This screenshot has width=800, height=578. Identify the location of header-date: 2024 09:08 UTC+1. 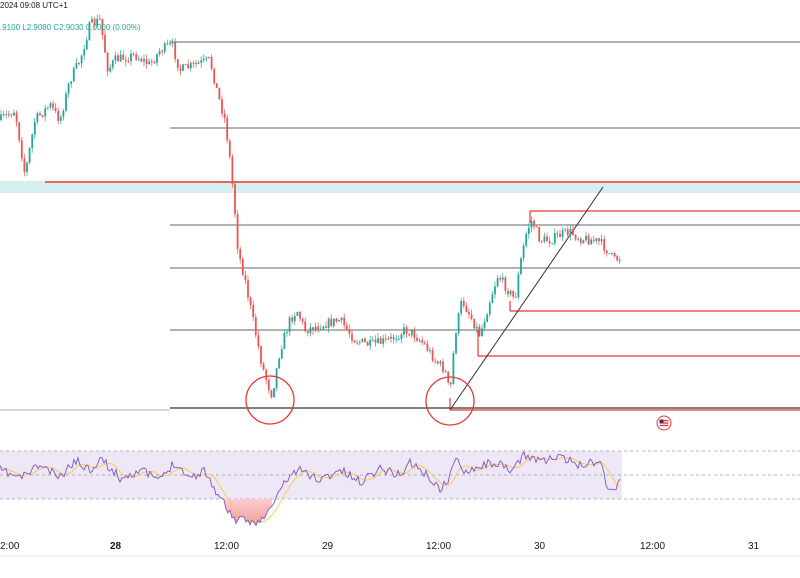
(34, 5).